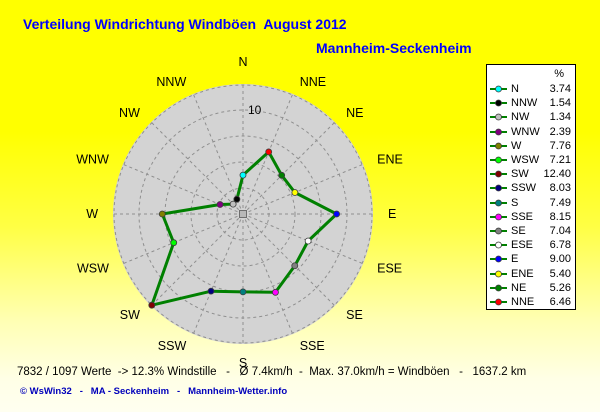  Describe the element at coordinates (390, 159) in the screenshot. I see `direction-label-ene: ENE` at that location.